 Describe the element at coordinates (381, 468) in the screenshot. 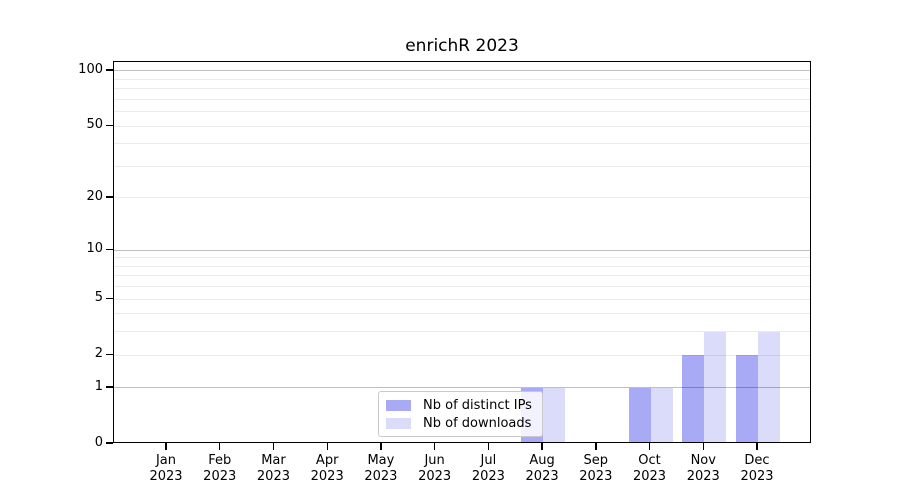

I see `x-tick-label: May 2023` at that location.